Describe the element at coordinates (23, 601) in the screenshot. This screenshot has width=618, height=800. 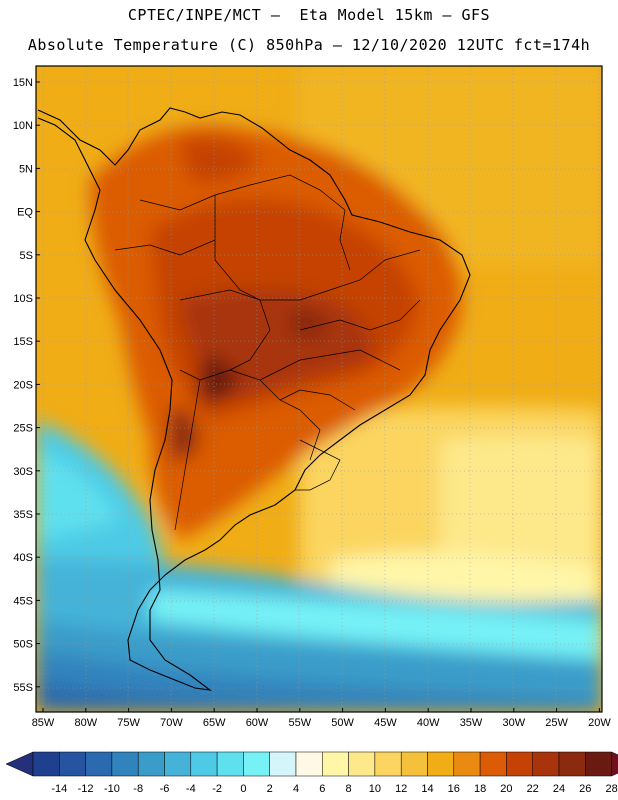
I see `lat-label: 45S` at that location.